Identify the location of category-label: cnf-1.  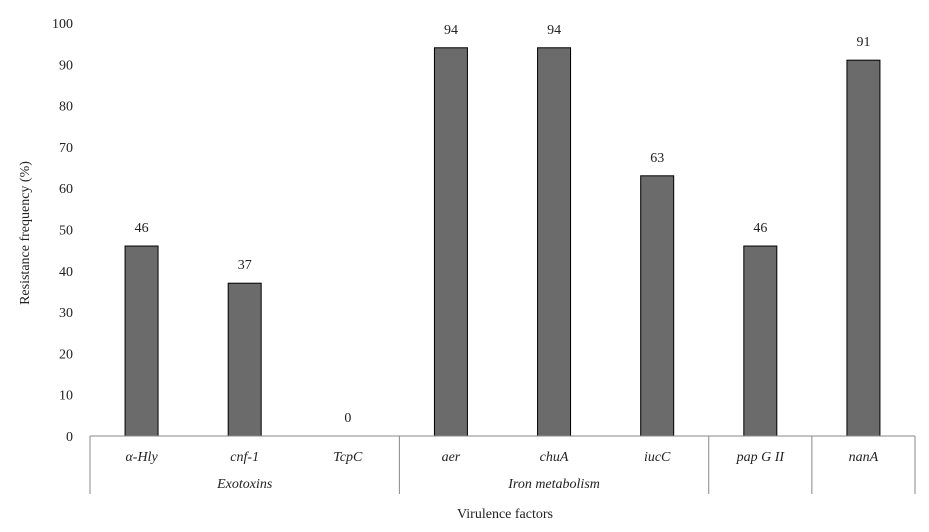
(244, 457).